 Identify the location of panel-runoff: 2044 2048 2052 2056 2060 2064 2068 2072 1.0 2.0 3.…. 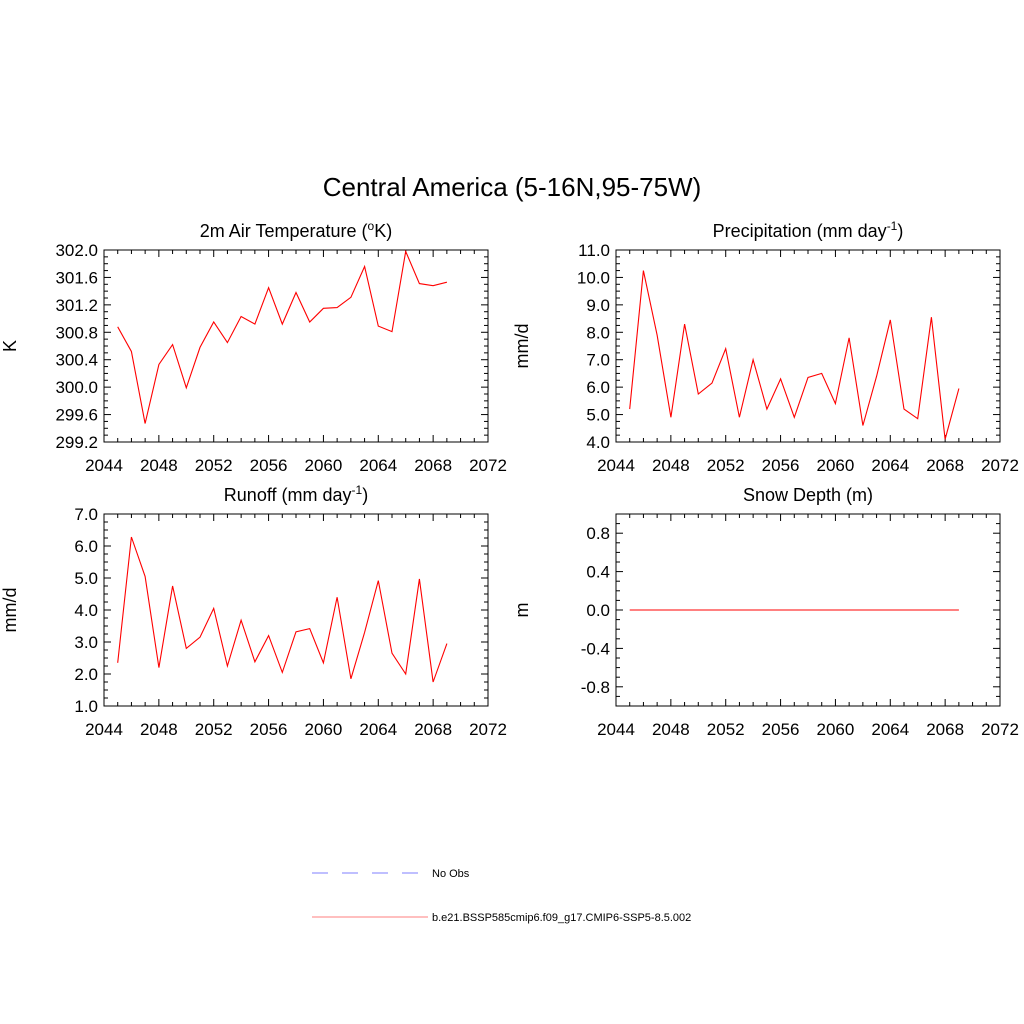
(253, 611).